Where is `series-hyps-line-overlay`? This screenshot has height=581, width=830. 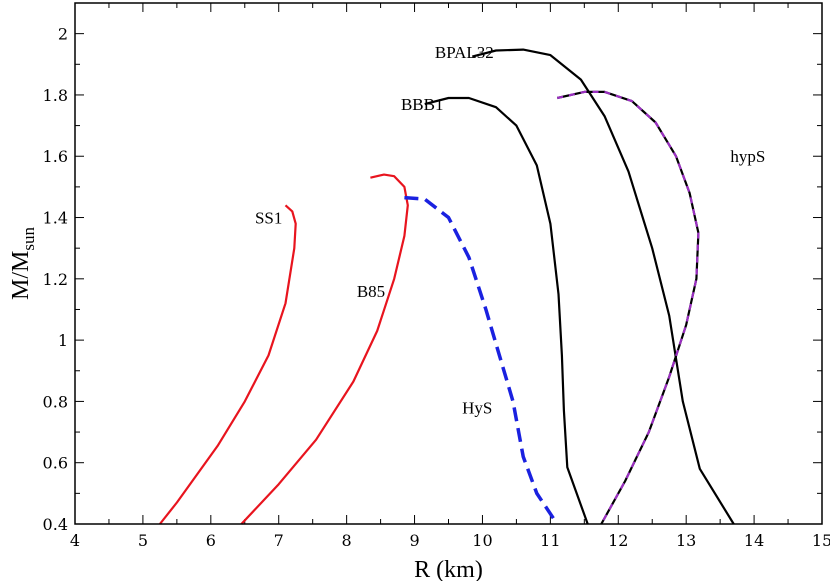 series-hyps-line-overlay is located at coordinates (628, 307).